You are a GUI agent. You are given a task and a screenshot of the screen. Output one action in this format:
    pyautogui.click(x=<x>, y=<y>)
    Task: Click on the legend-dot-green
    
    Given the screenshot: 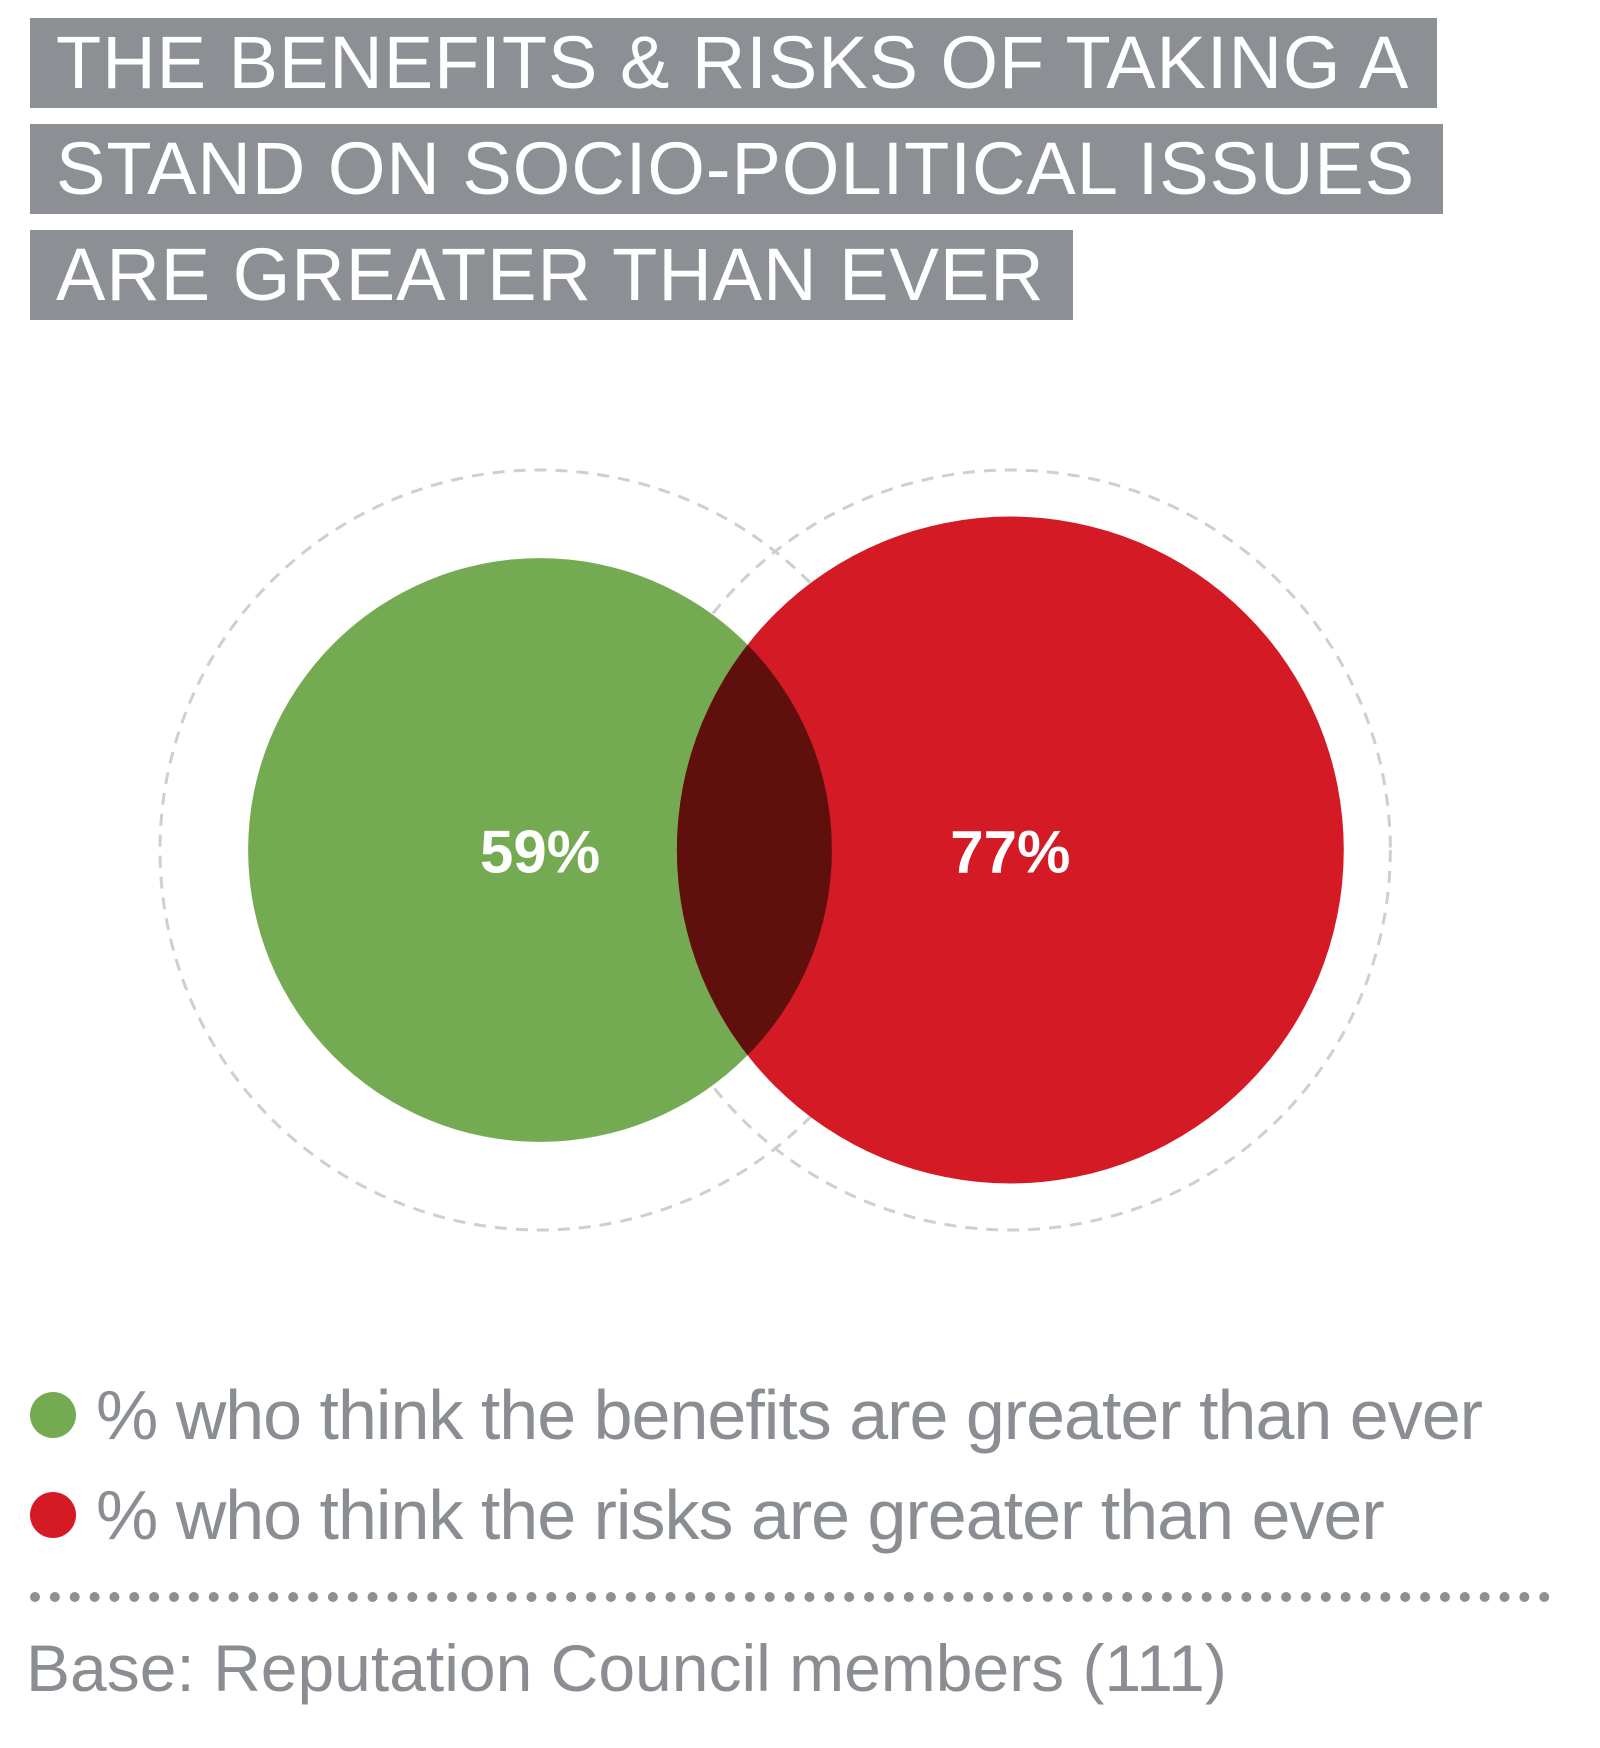 What is the action you would take?
    pyautogui.click(x=53, y=1415)
    